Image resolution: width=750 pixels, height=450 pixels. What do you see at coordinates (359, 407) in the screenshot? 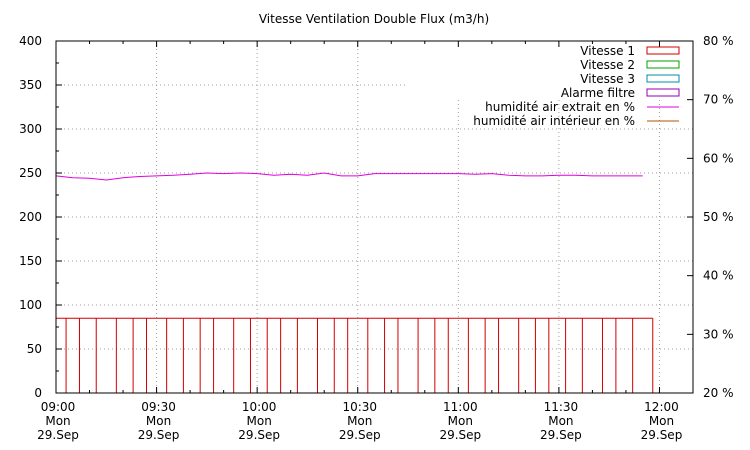
I see `x-tick-label-time: 10:30` at bounding box center [359, 407].